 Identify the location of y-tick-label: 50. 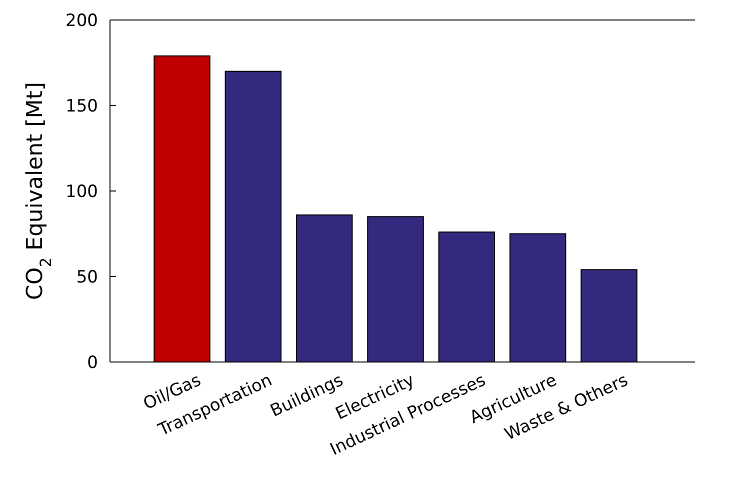
(87, 277).